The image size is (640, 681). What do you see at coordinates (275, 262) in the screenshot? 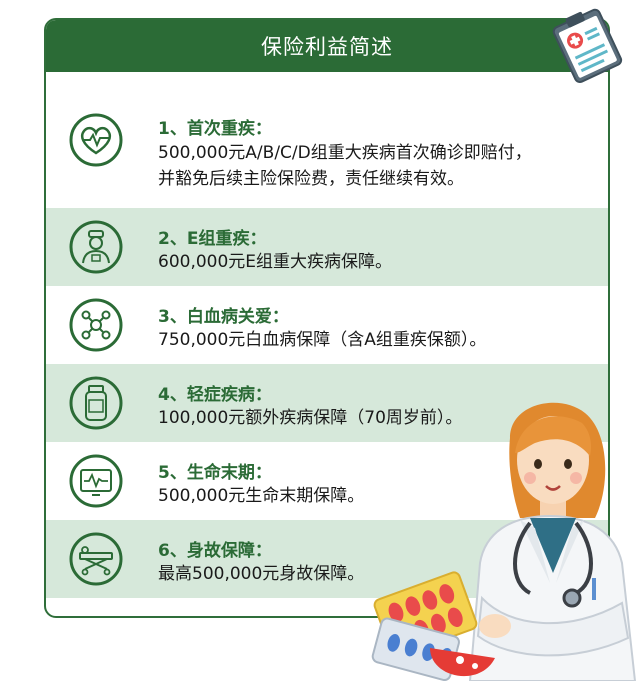
I see `benefit-desc-line: 600,000元E组重大疾病保障。` at bounding box center [275, 262].